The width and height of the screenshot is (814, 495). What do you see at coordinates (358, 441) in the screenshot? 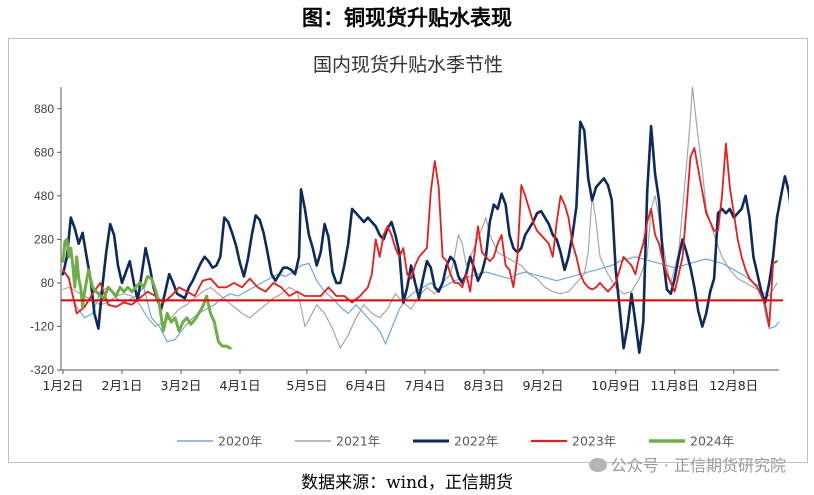
I see `legend-label: 2021年` at bounding box center [358, 441].